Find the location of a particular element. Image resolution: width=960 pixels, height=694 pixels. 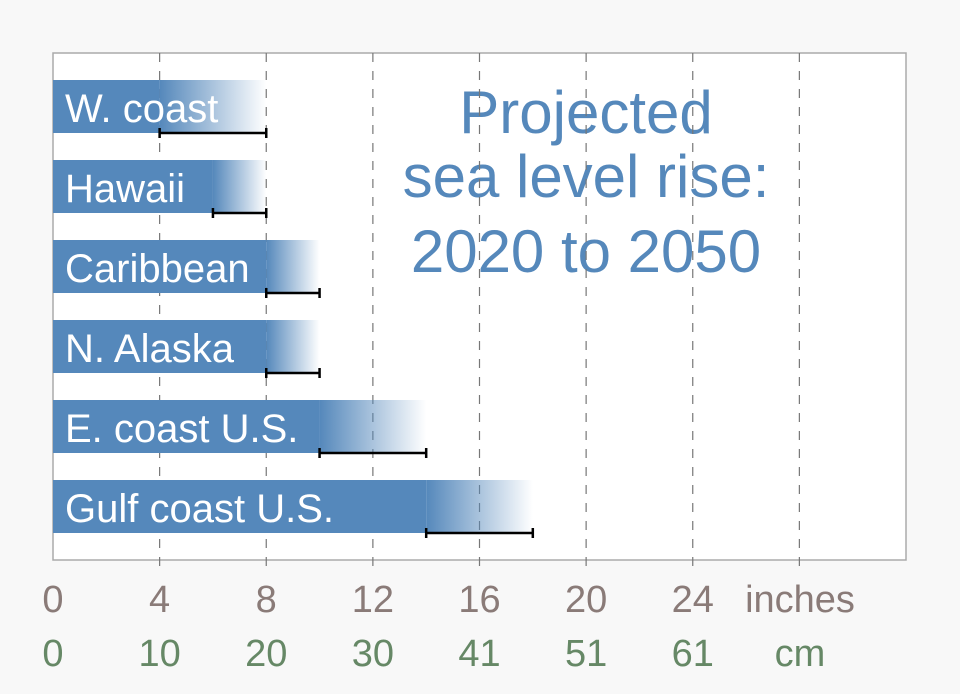

tick-label-inches: 8 is located at coordinates (266, 600).